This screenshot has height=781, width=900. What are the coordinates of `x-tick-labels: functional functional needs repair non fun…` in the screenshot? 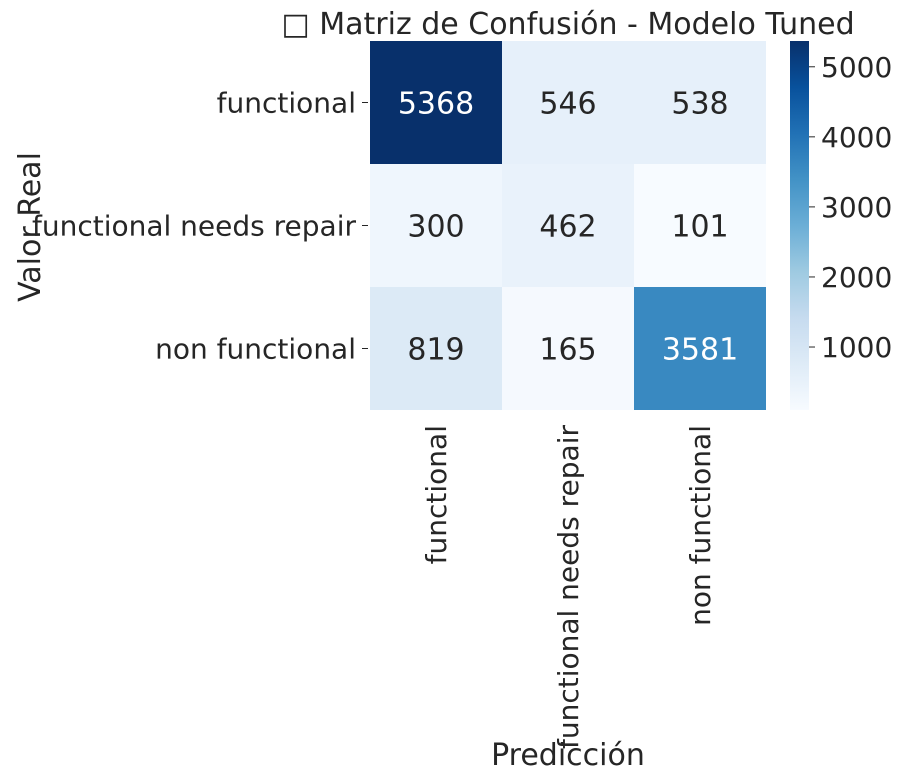 It's located at (568, 587).